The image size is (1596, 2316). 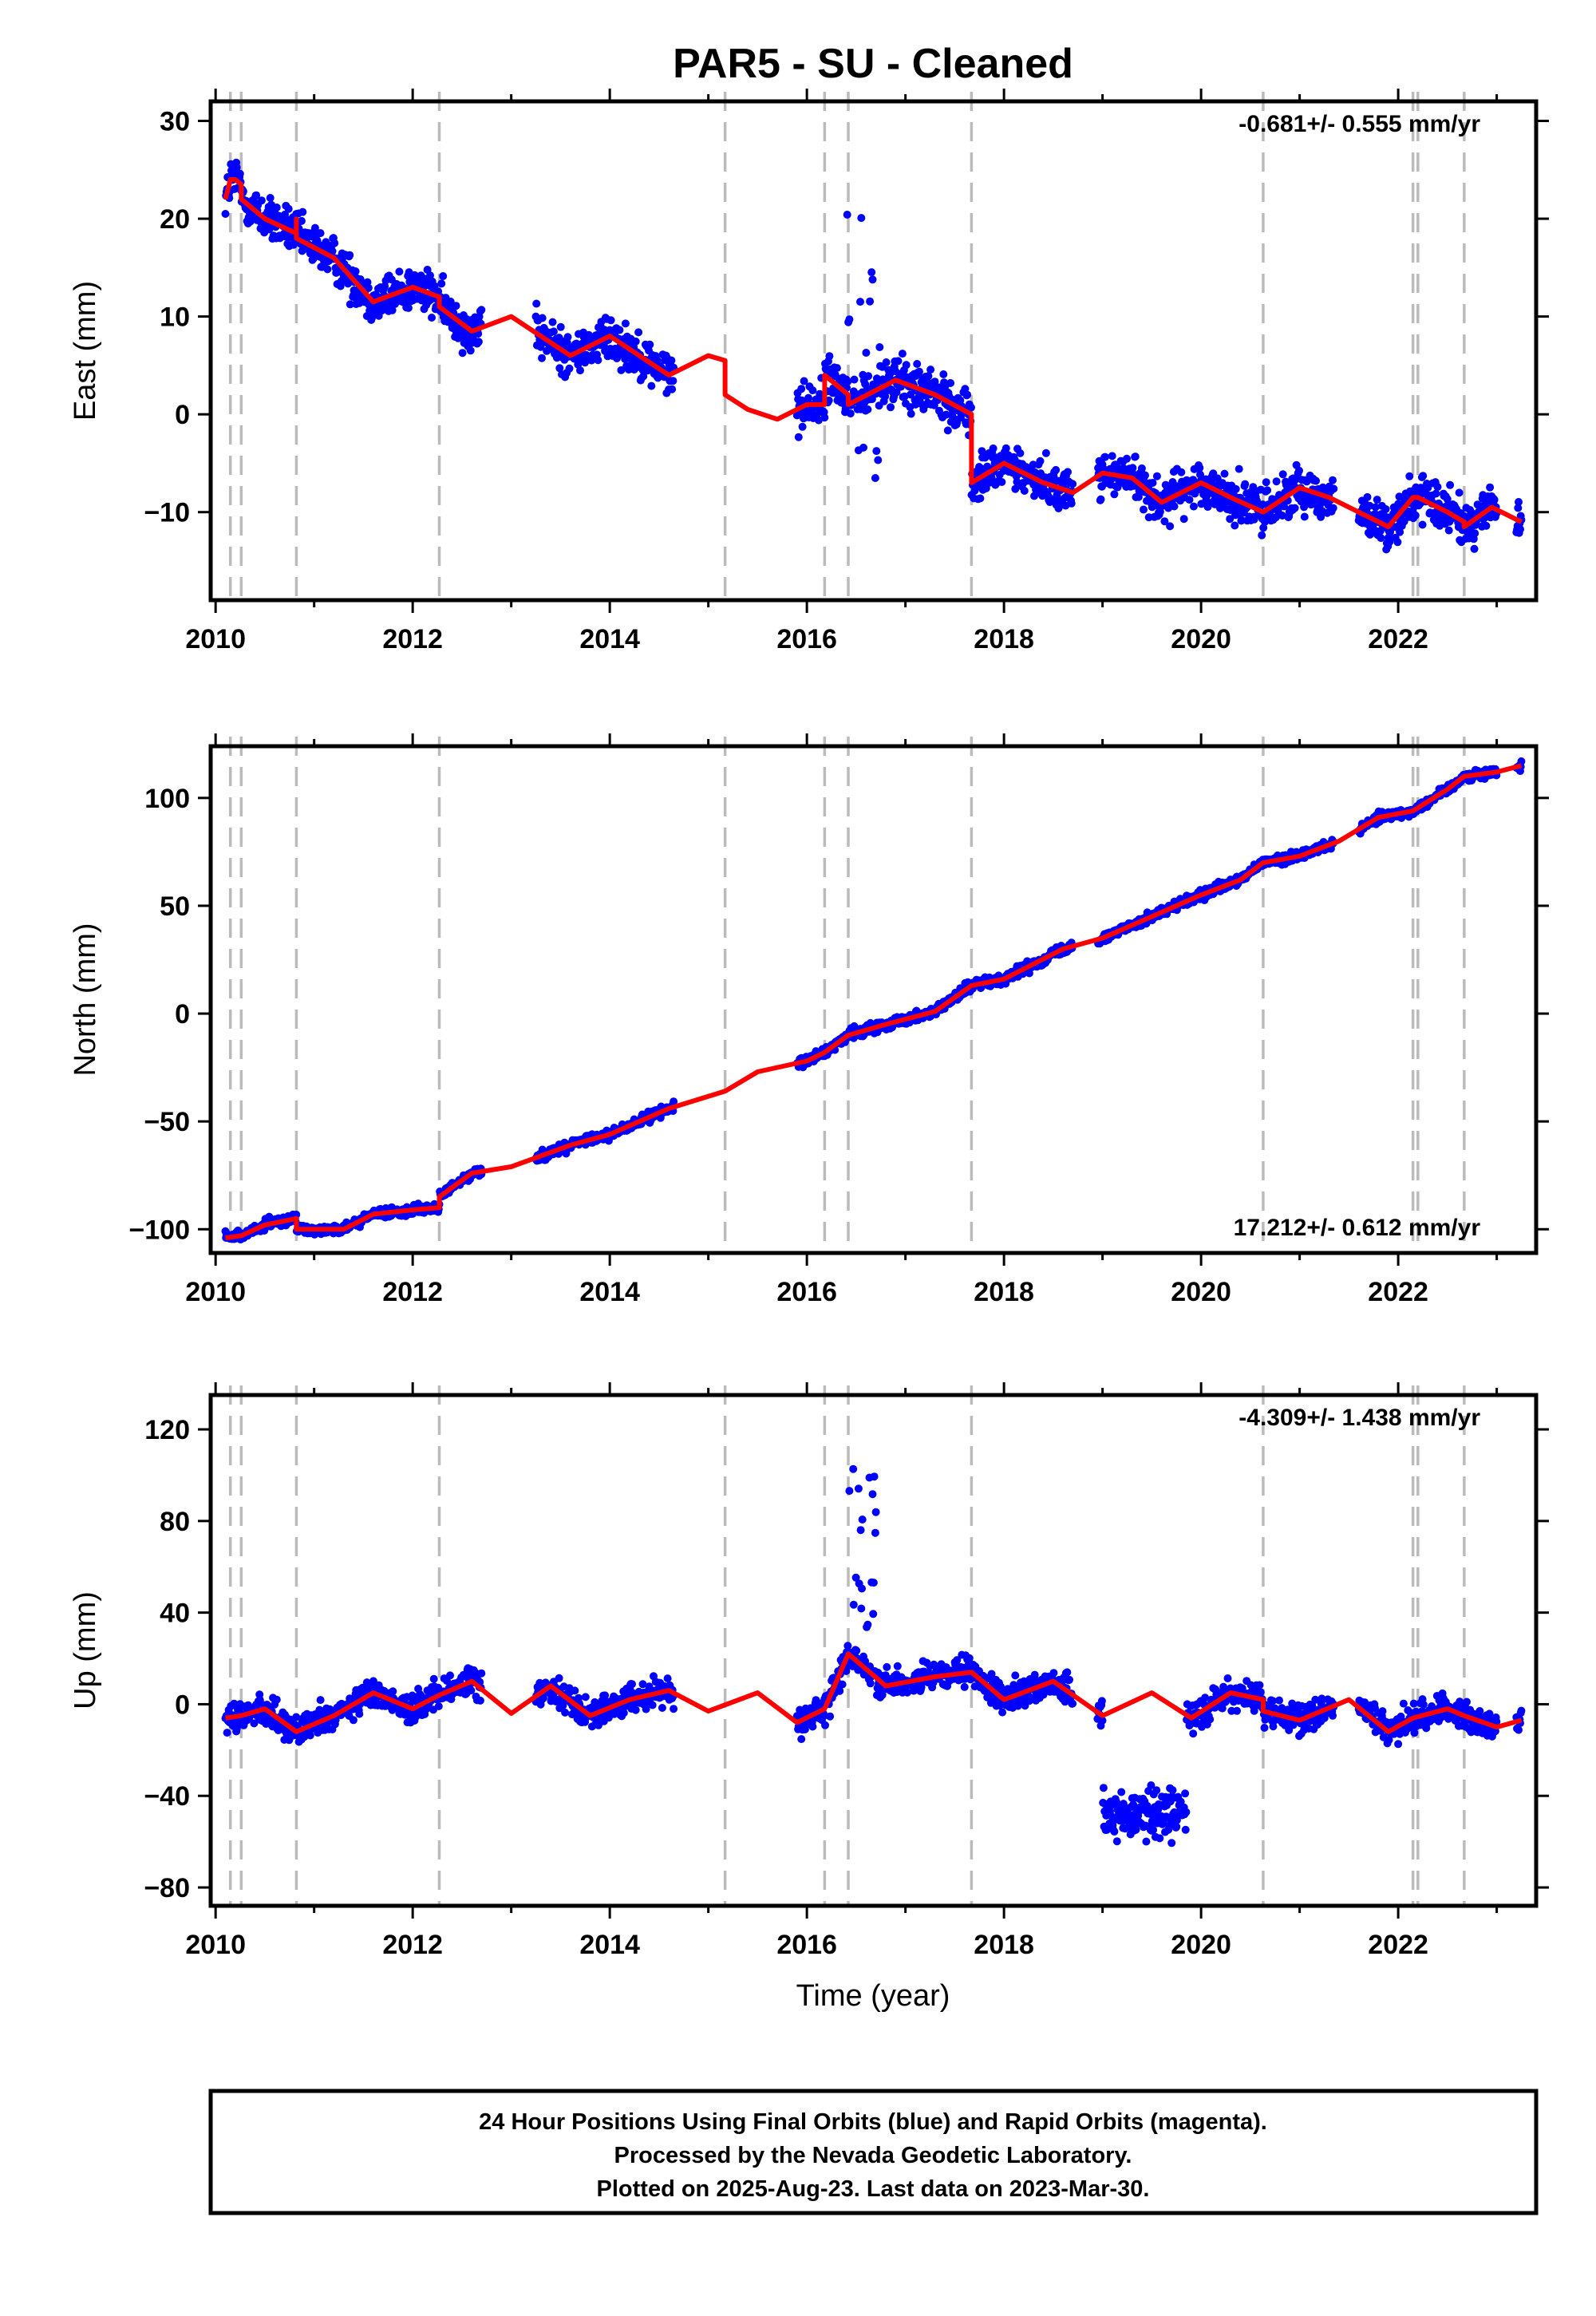 What do you see at coordinates (806, 639) in the screenshot?
I see `x-tick-label: 2016` at bounding box center [806, 639].